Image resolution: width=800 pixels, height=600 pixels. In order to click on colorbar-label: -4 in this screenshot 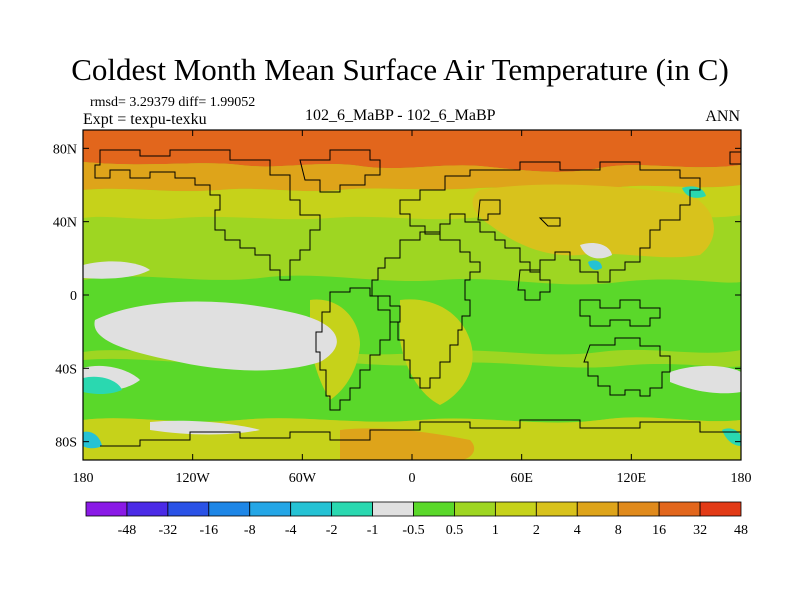, I will do `click(291, 530)`.